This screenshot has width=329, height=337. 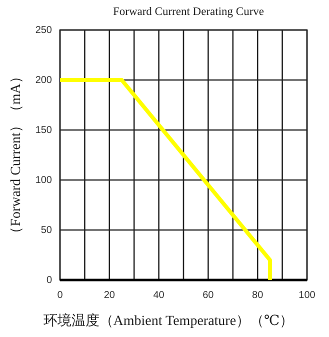 I want to click on x-tick-label: 80, so click(x=258, y=295).